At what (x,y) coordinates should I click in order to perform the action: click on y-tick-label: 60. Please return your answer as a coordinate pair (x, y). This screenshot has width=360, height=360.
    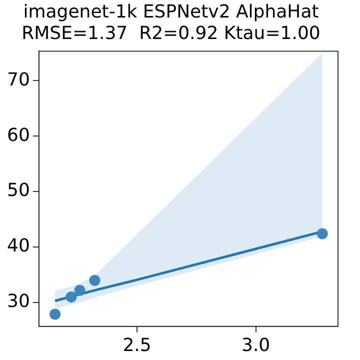
    Looking at the image, I should click on (18, 135).